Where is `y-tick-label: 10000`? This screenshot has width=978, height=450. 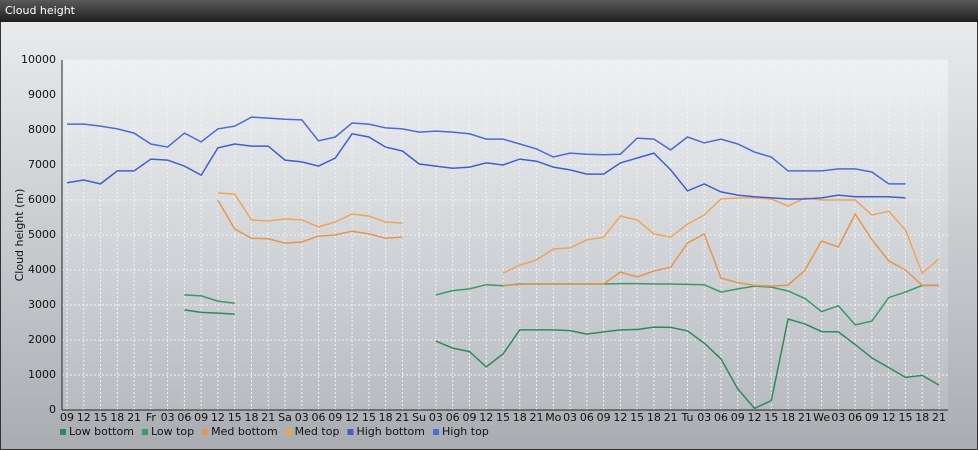
y-tick-label: 10000 is located at coordinates (38, 59).